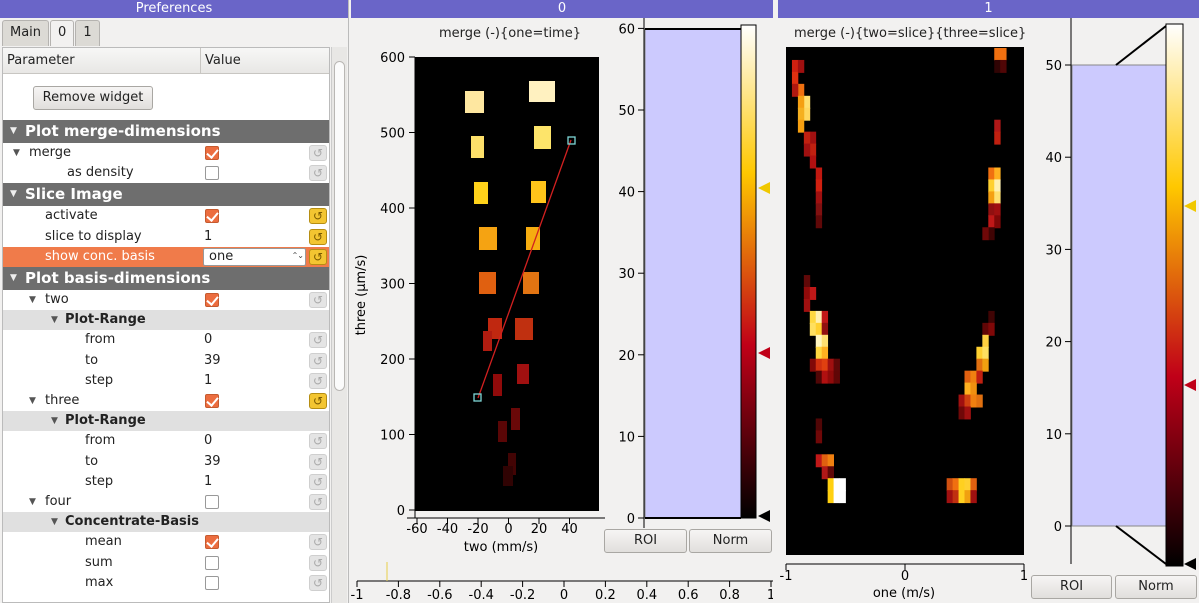 Image resolution: width=1199 pixels, height=603 pixels. Describe the element at coordinates (166, 237) in the screenshot. I see `tree-row-slice-to-display: slice to display 1` at that location.